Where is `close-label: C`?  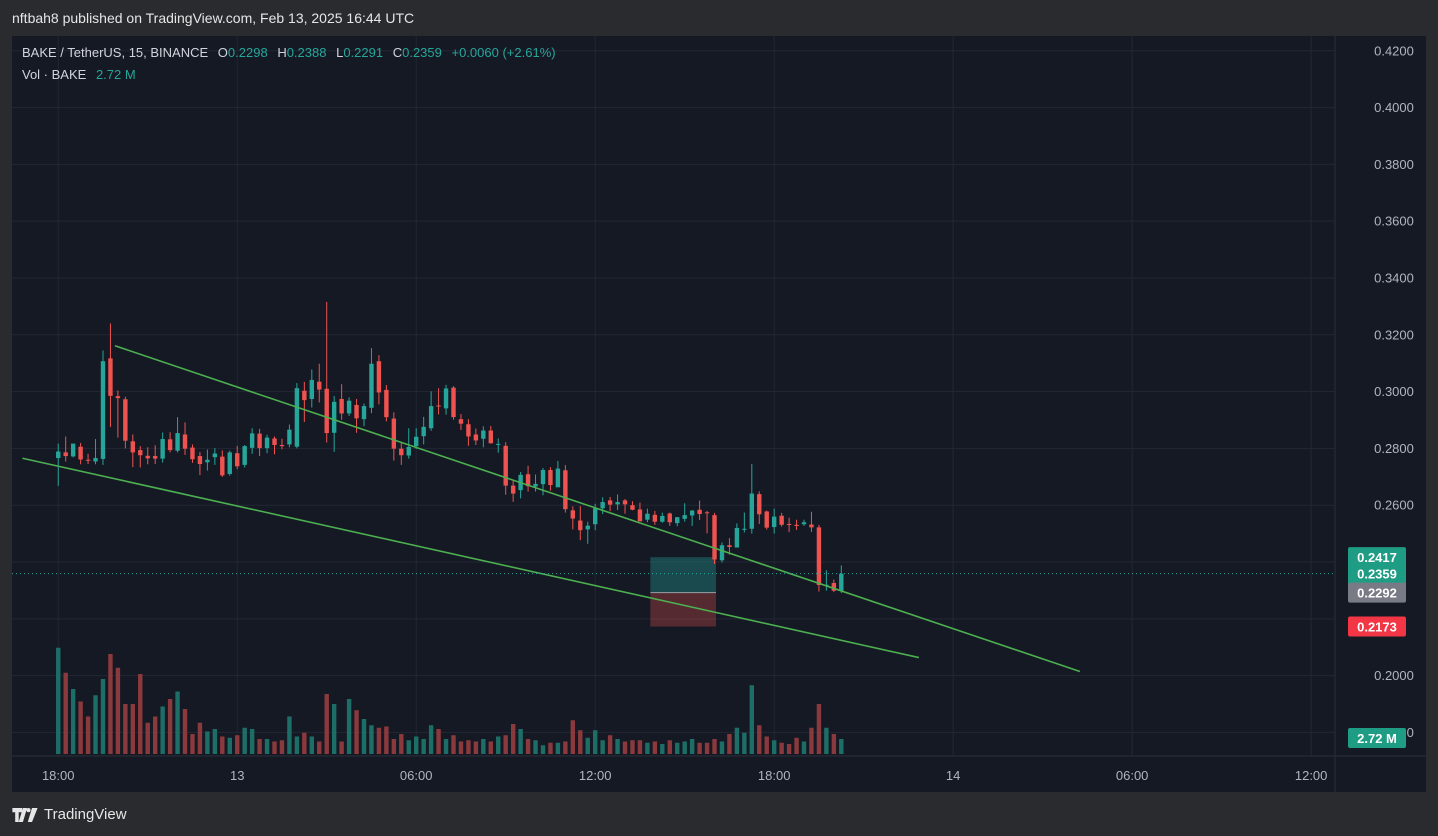
close-label: C is located at coordinates (397, 52).